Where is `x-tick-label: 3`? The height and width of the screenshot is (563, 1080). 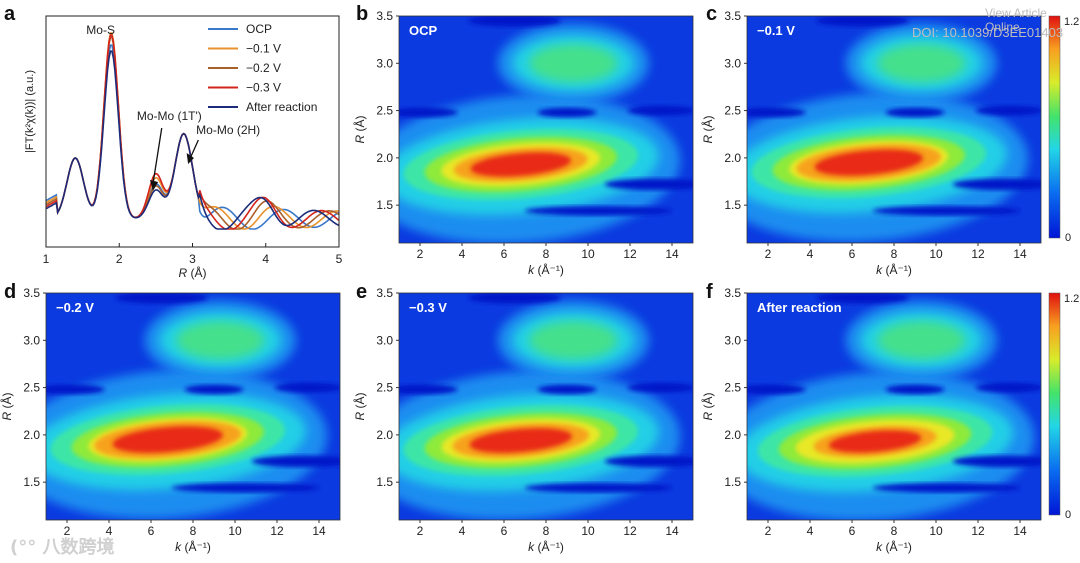
x-tick-label: 3 is located at coordinates (192, 259).